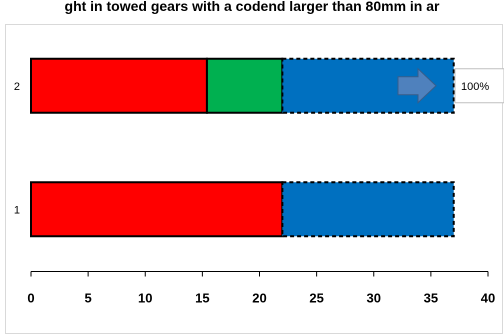 This screenshot has height=335, width=504. What do you see at coordinates (17, 149) in the screenshot?
I see `category-labels: 12` at bounding box center [17, 149].